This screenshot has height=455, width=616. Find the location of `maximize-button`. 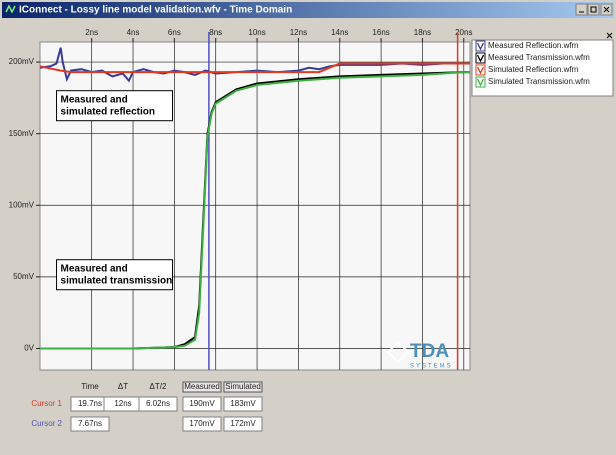

maximize-button is located at coordinates (593, 9).